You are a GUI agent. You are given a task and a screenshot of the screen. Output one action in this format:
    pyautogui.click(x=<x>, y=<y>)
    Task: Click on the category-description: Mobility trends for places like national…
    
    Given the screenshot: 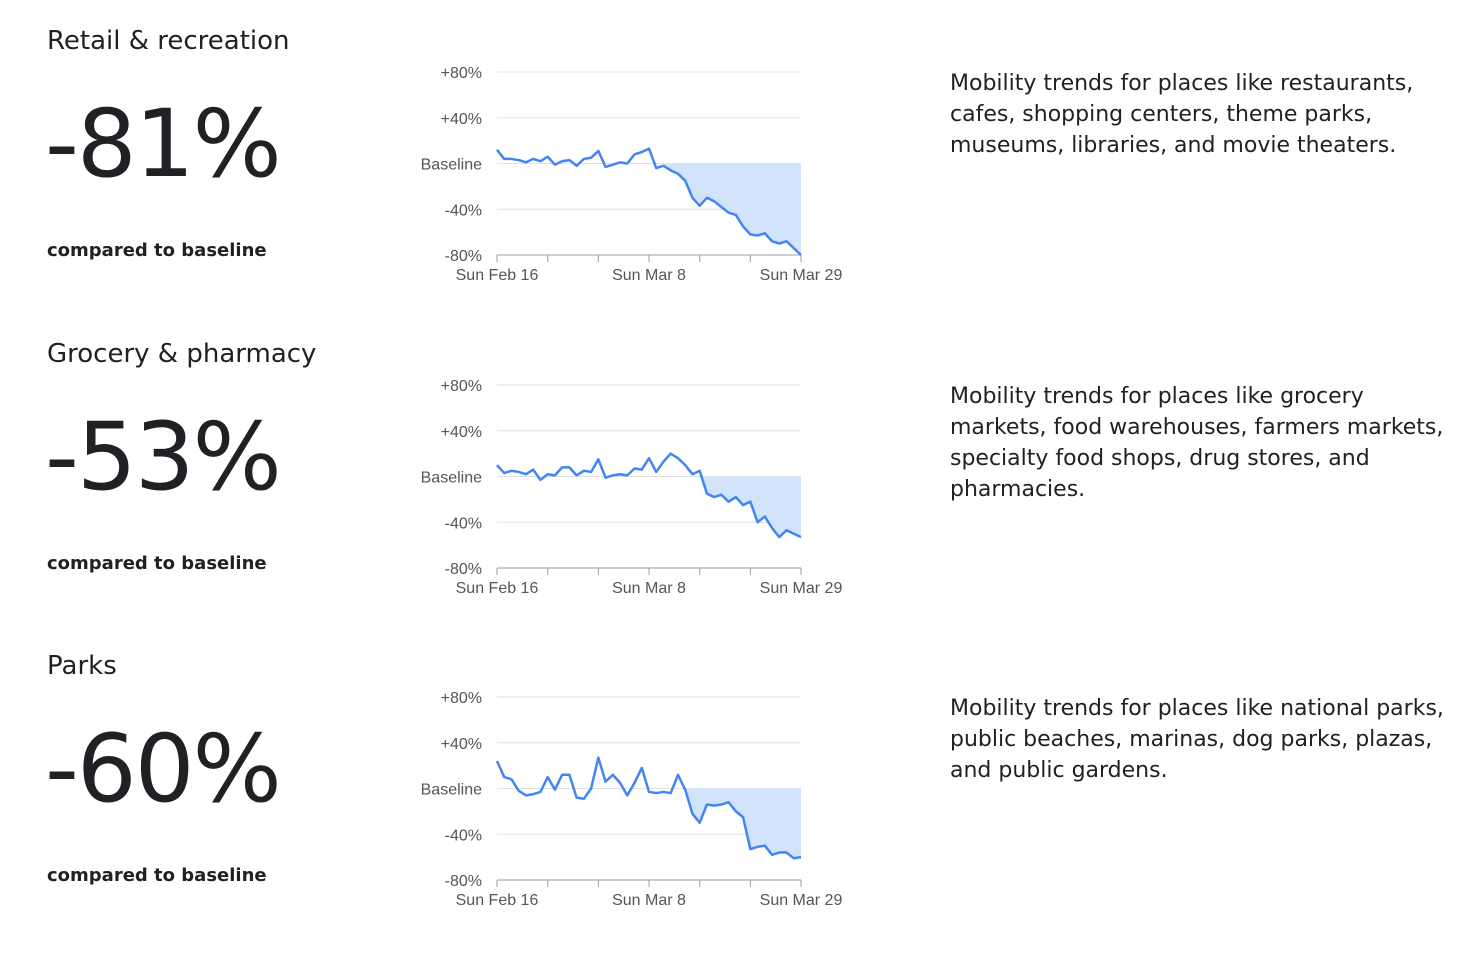 What is the action you would take?
    pyautogui.click(x=1197, y=739)
    